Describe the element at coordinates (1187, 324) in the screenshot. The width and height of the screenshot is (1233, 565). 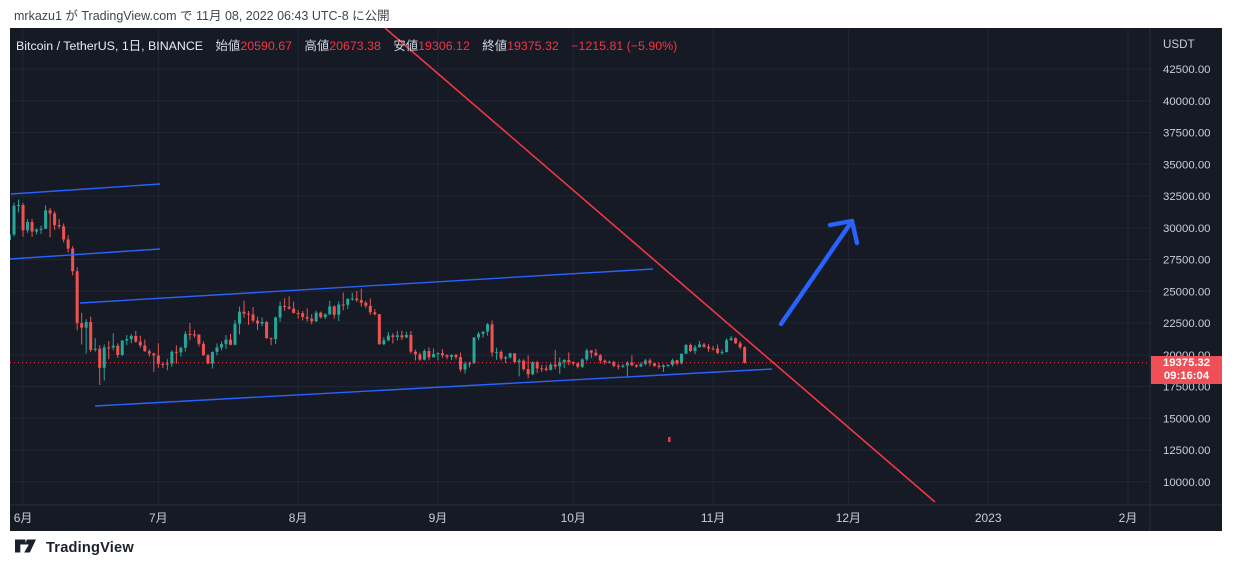
I see `price-tick-label: 22500.00` at that location.